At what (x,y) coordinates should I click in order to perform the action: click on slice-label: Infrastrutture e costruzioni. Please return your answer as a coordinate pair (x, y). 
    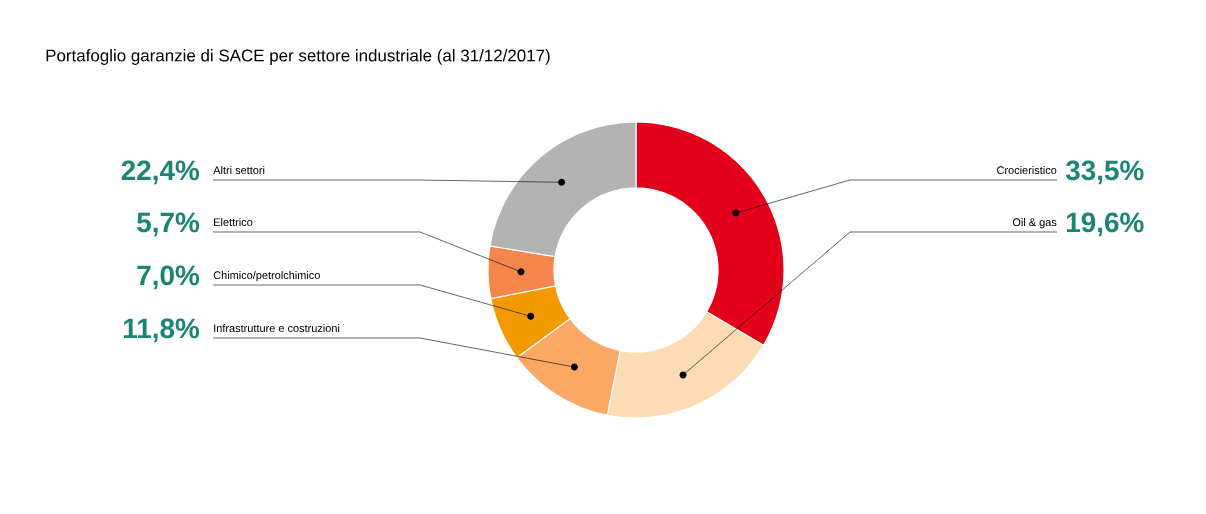
    Looking at the image, I should click on (277, 328).